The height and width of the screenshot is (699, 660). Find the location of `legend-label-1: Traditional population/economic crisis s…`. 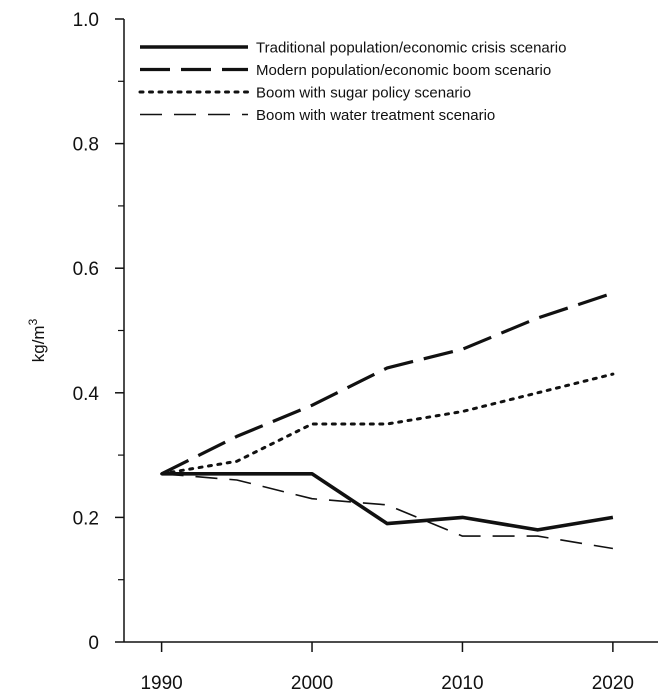

legend-label-1: Traditional population/economic crisis s… is located at coordinates (411, 48).